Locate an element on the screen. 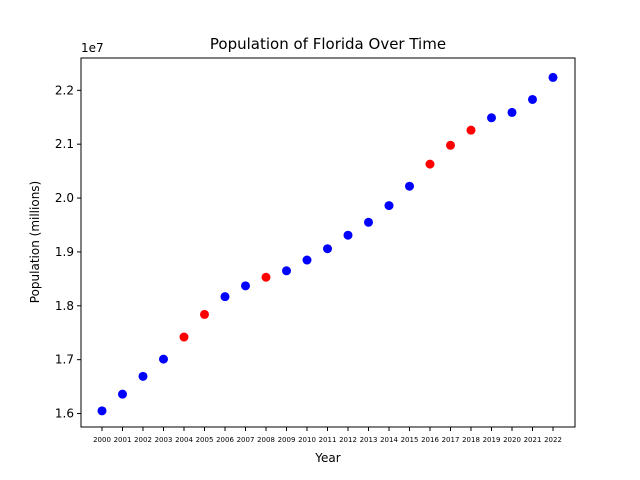  x-axis-label: Year is located at coordinates (327, 458).